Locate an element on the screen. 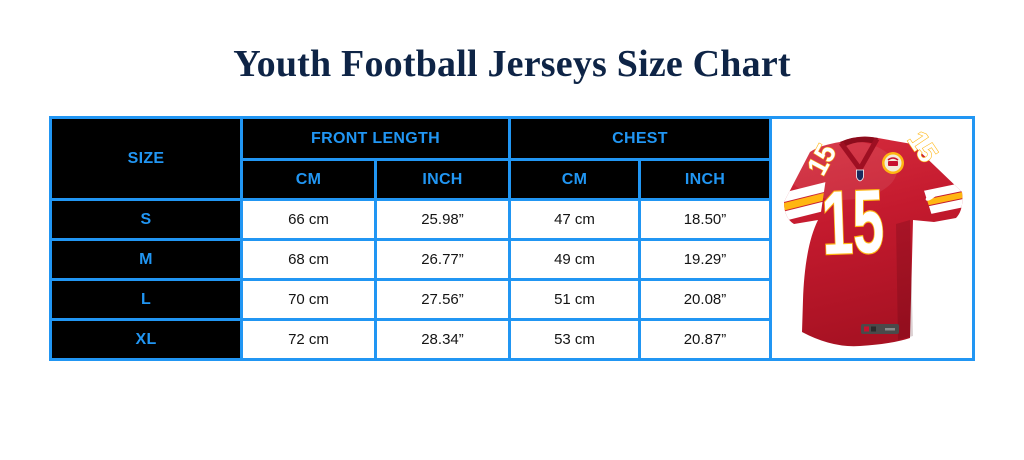  size-label: L is located at coordinates (146, 299).